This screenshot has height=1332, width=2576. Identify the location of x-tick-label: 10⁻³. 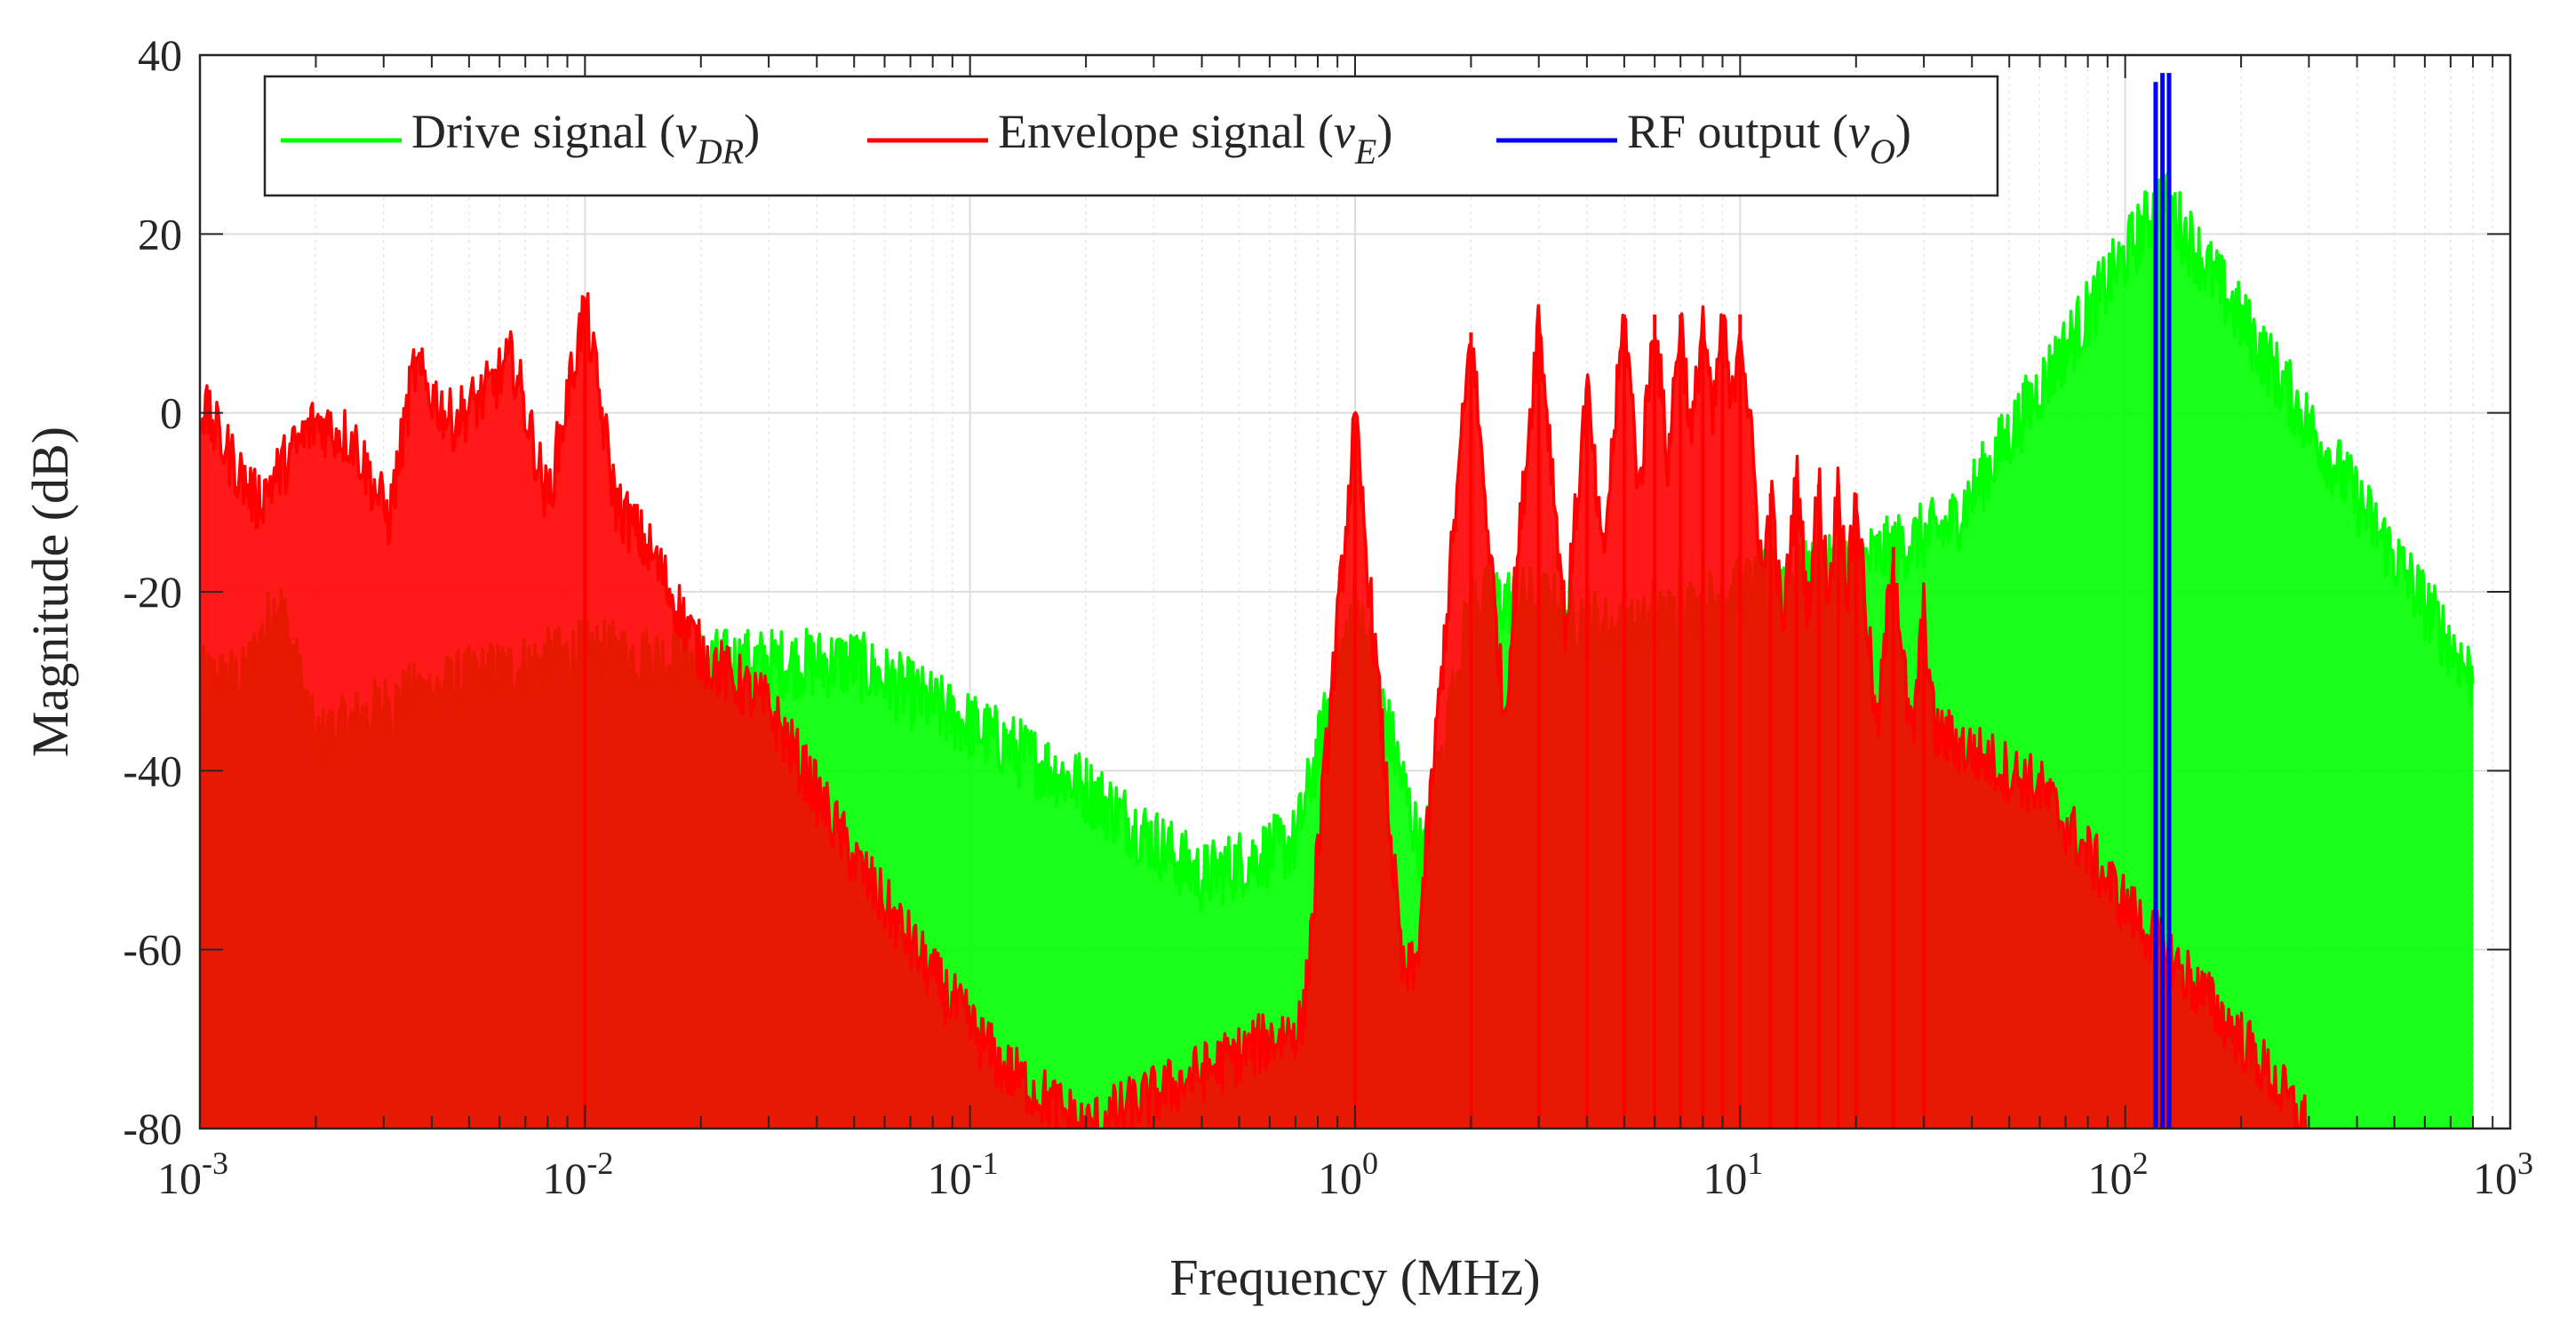
(193, 1174).